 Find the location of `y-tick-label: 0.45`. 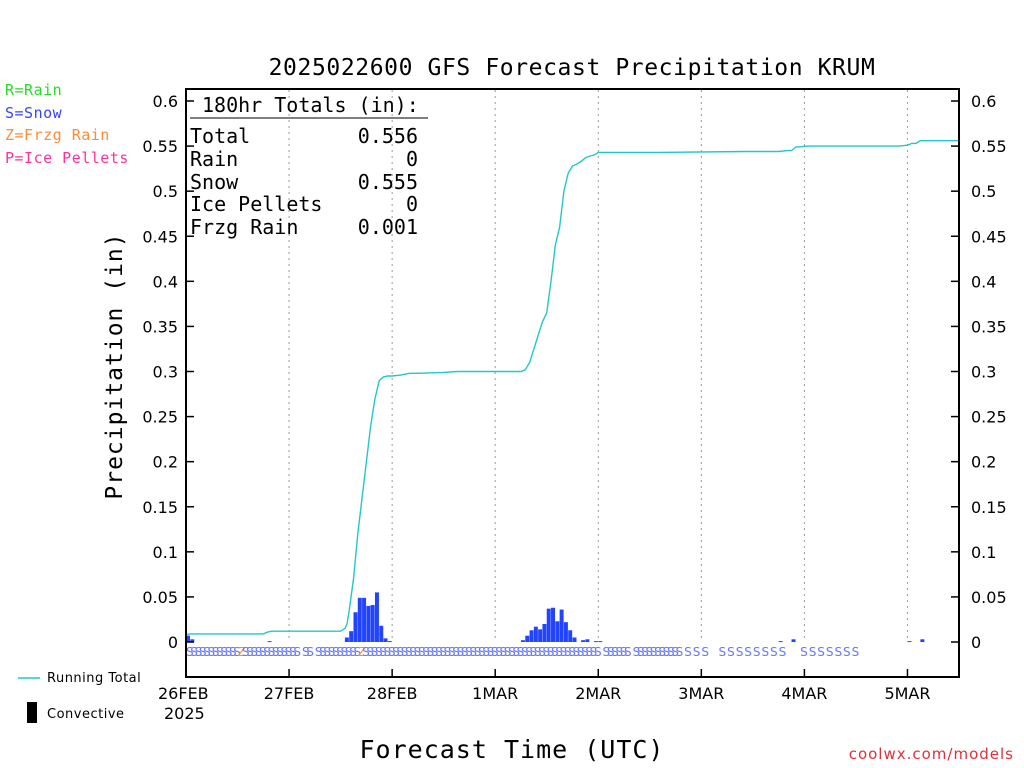

y-tick-label: 0.45 is located at coordinates (160, 236).